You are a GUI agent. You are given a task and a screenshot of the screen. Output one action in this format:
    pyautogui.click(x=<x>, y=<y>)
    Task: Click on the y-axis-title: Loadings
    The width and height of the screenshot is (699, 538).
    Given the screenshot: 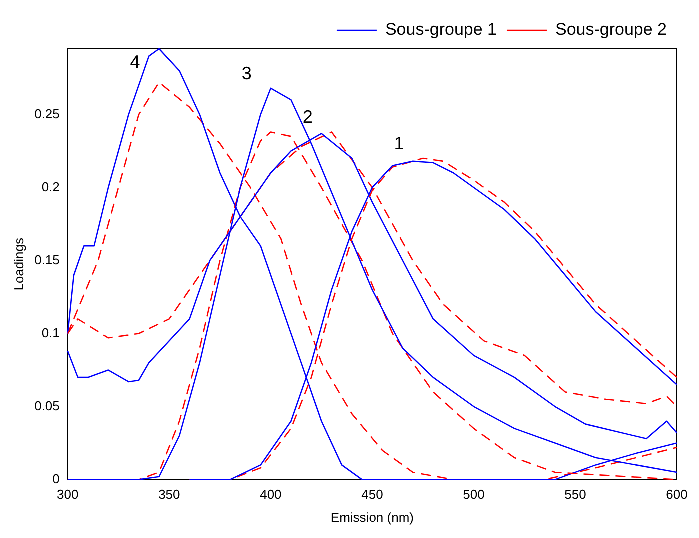 What is the action you would take?
    pyautogui.click(x=18, y=264)
    